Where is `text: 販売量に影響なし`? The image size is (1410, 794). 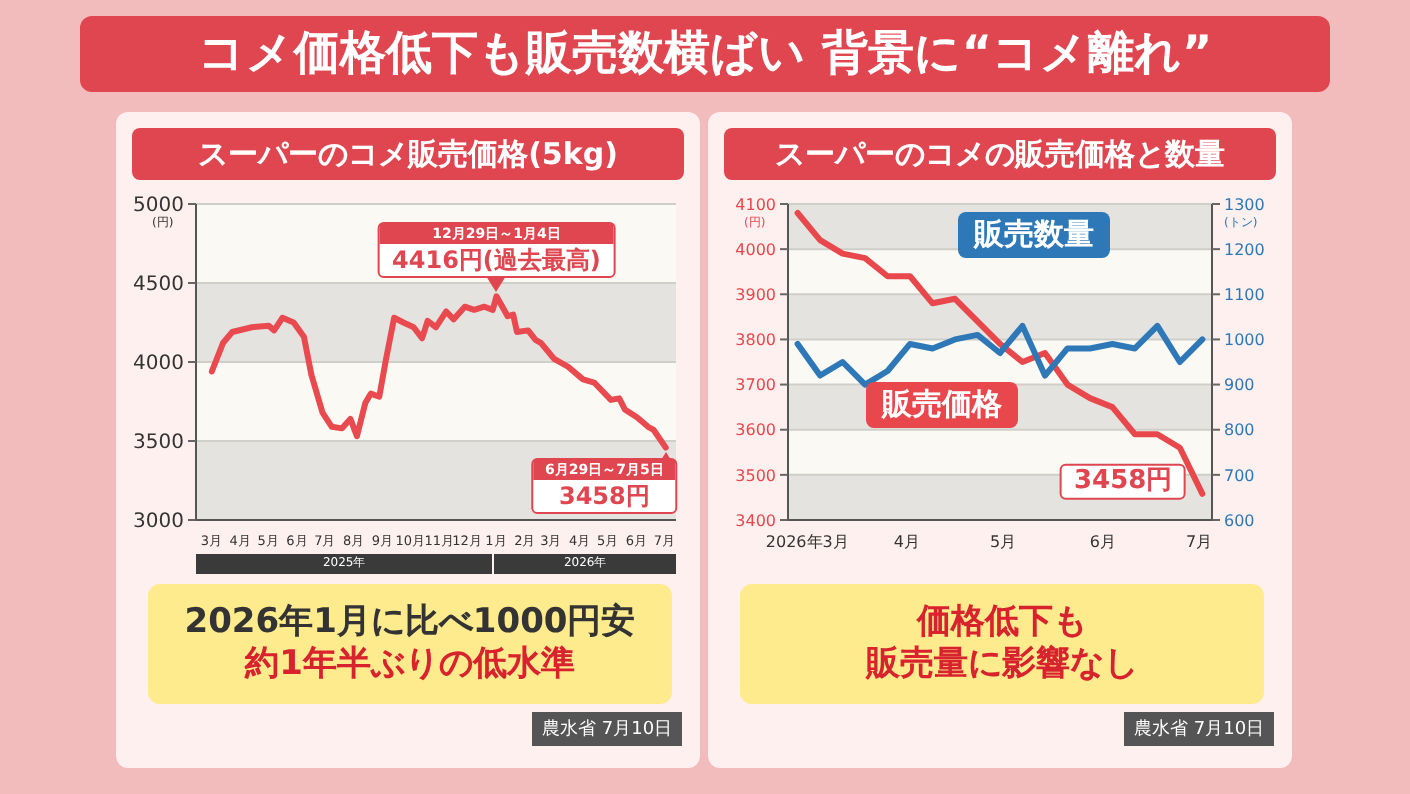
text: 販売量に影響なし is located at coordinates (1002, 665).